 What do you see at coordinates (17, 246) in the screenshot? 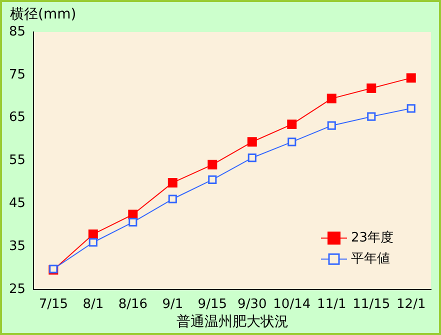
I see `y-tick-label: 35` at bounding box center [17, 246].